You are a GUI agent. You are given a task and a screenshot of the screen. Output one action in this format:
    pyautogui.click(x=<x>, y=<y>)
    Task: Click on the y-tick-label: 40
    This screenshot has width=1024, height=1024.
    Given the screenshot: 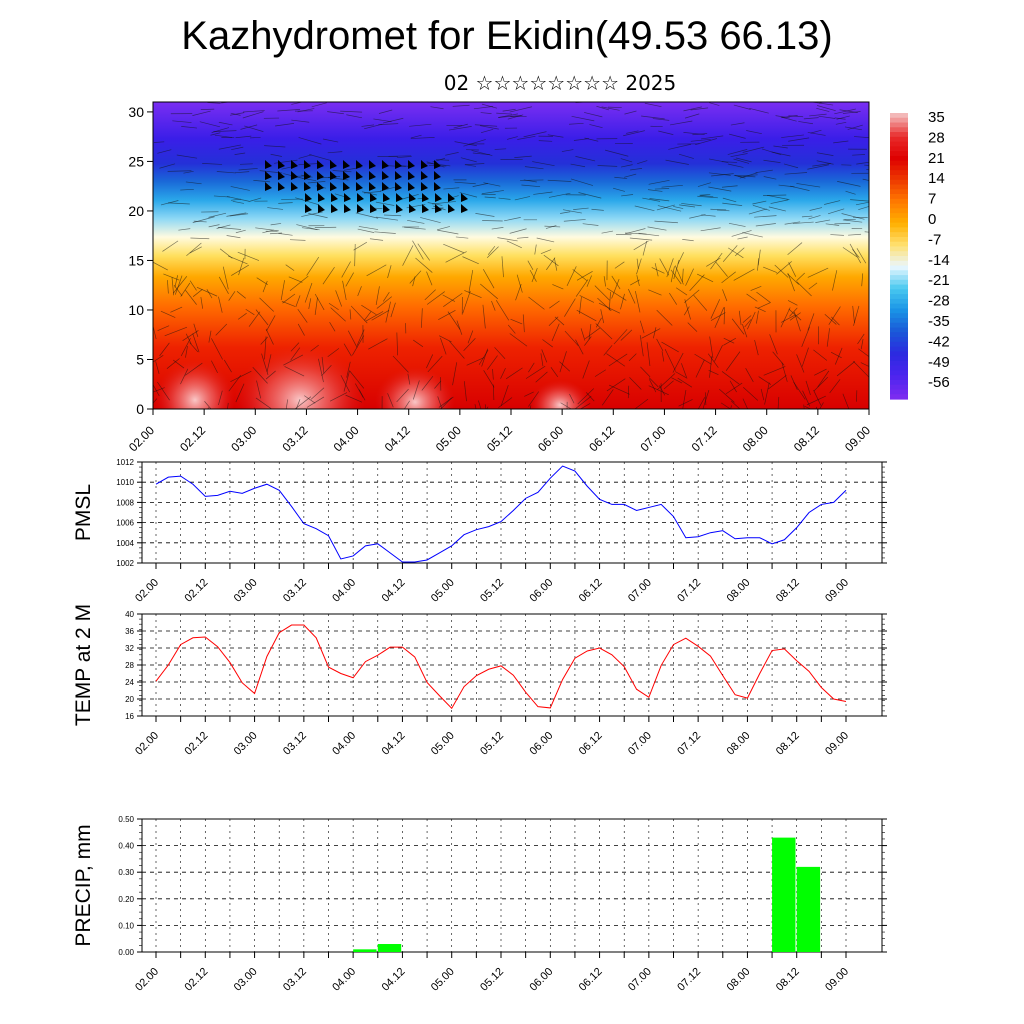 What is the action you would take?
    pyautogui.click(x=129, y=614)
    